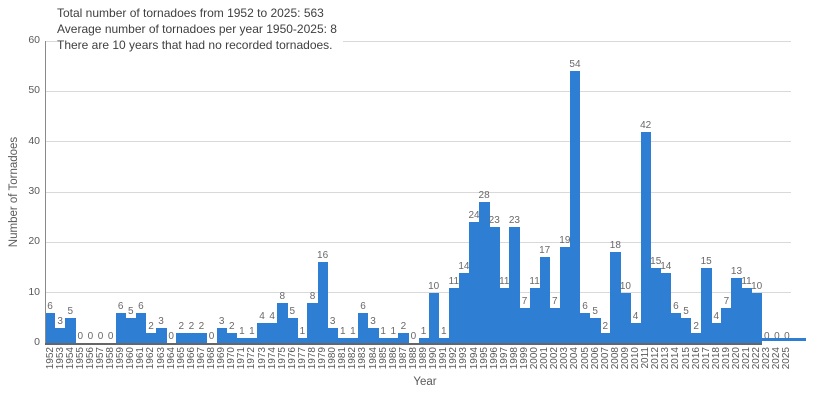 This screenshot has width=840, height=400. What do you see at coordinates (646, 237) in the screenshot?
I see `bar-2011` at bounding box center [646, 237].